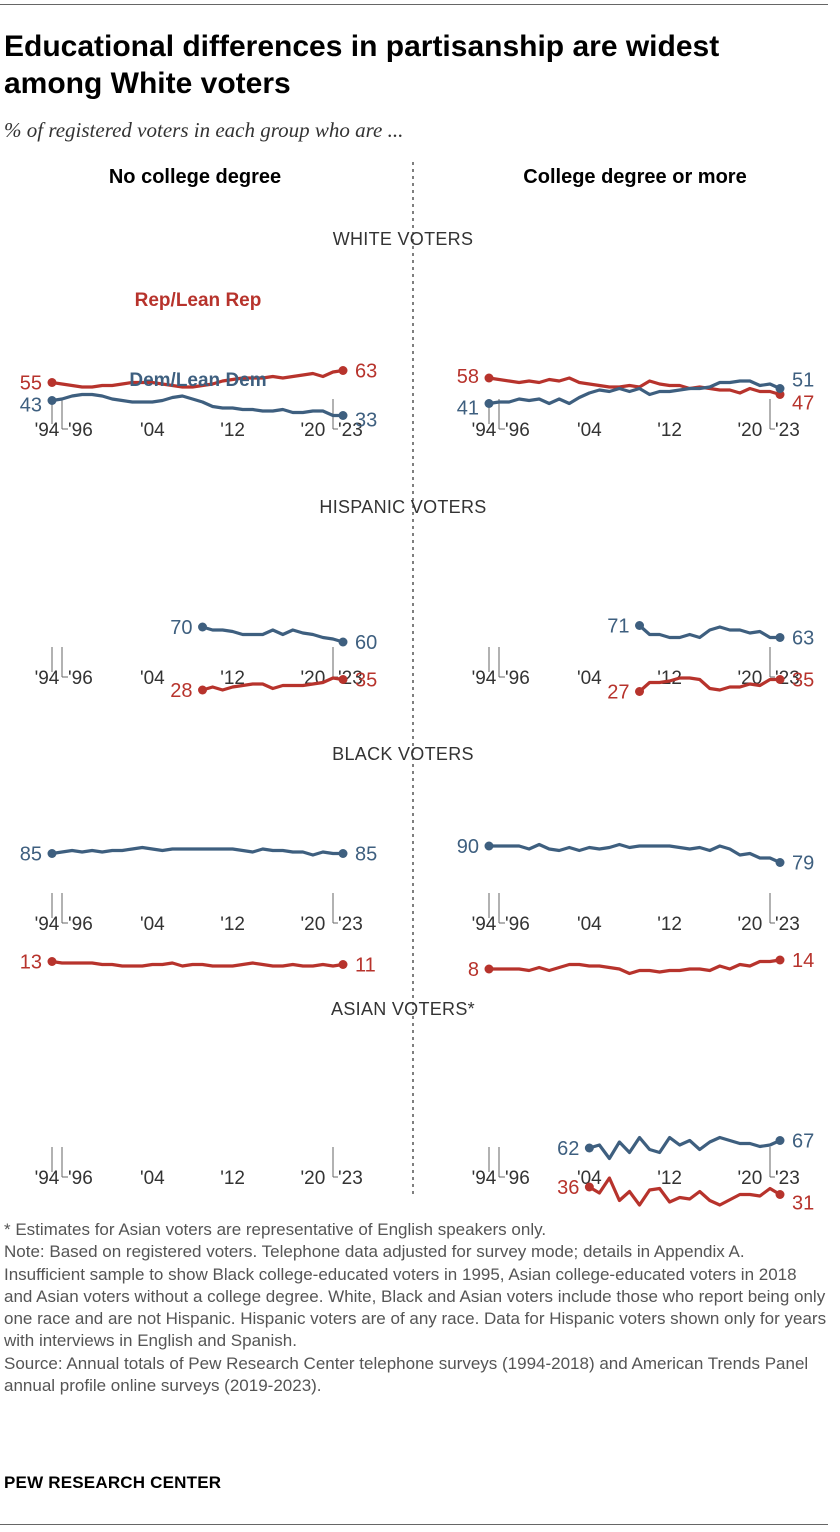  Describe the element at coordinates (365, 966) in the screenshot. I see `black-rep-end-label: 11` at that location.